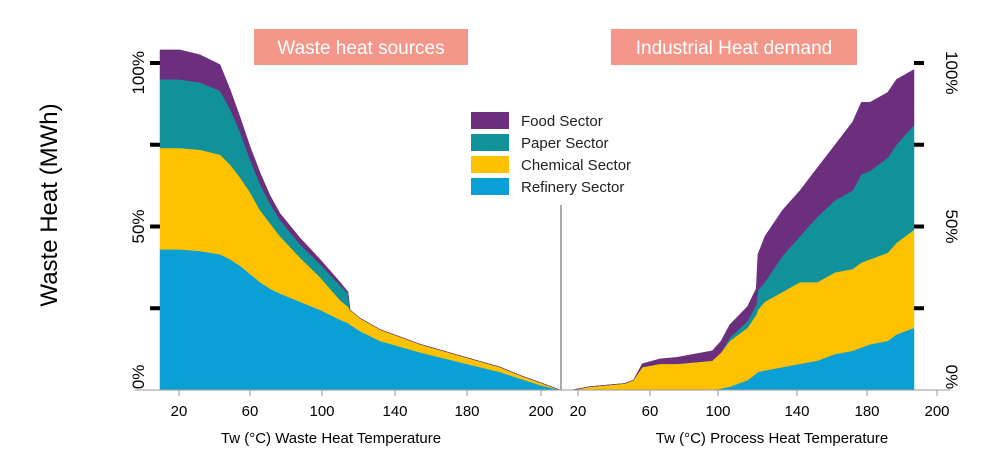 This screenshot has height=471, width=1003. I want to click on legend-swatch-paper-sector, so click(490, 142).